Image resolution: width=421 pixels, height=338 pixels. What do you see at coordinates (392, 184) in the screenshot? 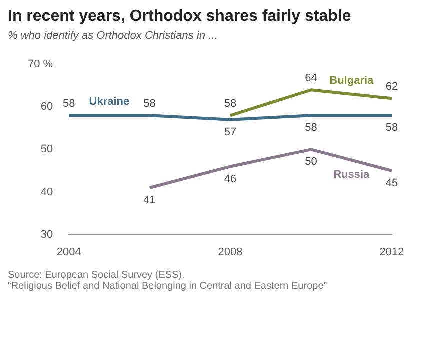
I see `data-label: 45` at bounding box center [392, 184].